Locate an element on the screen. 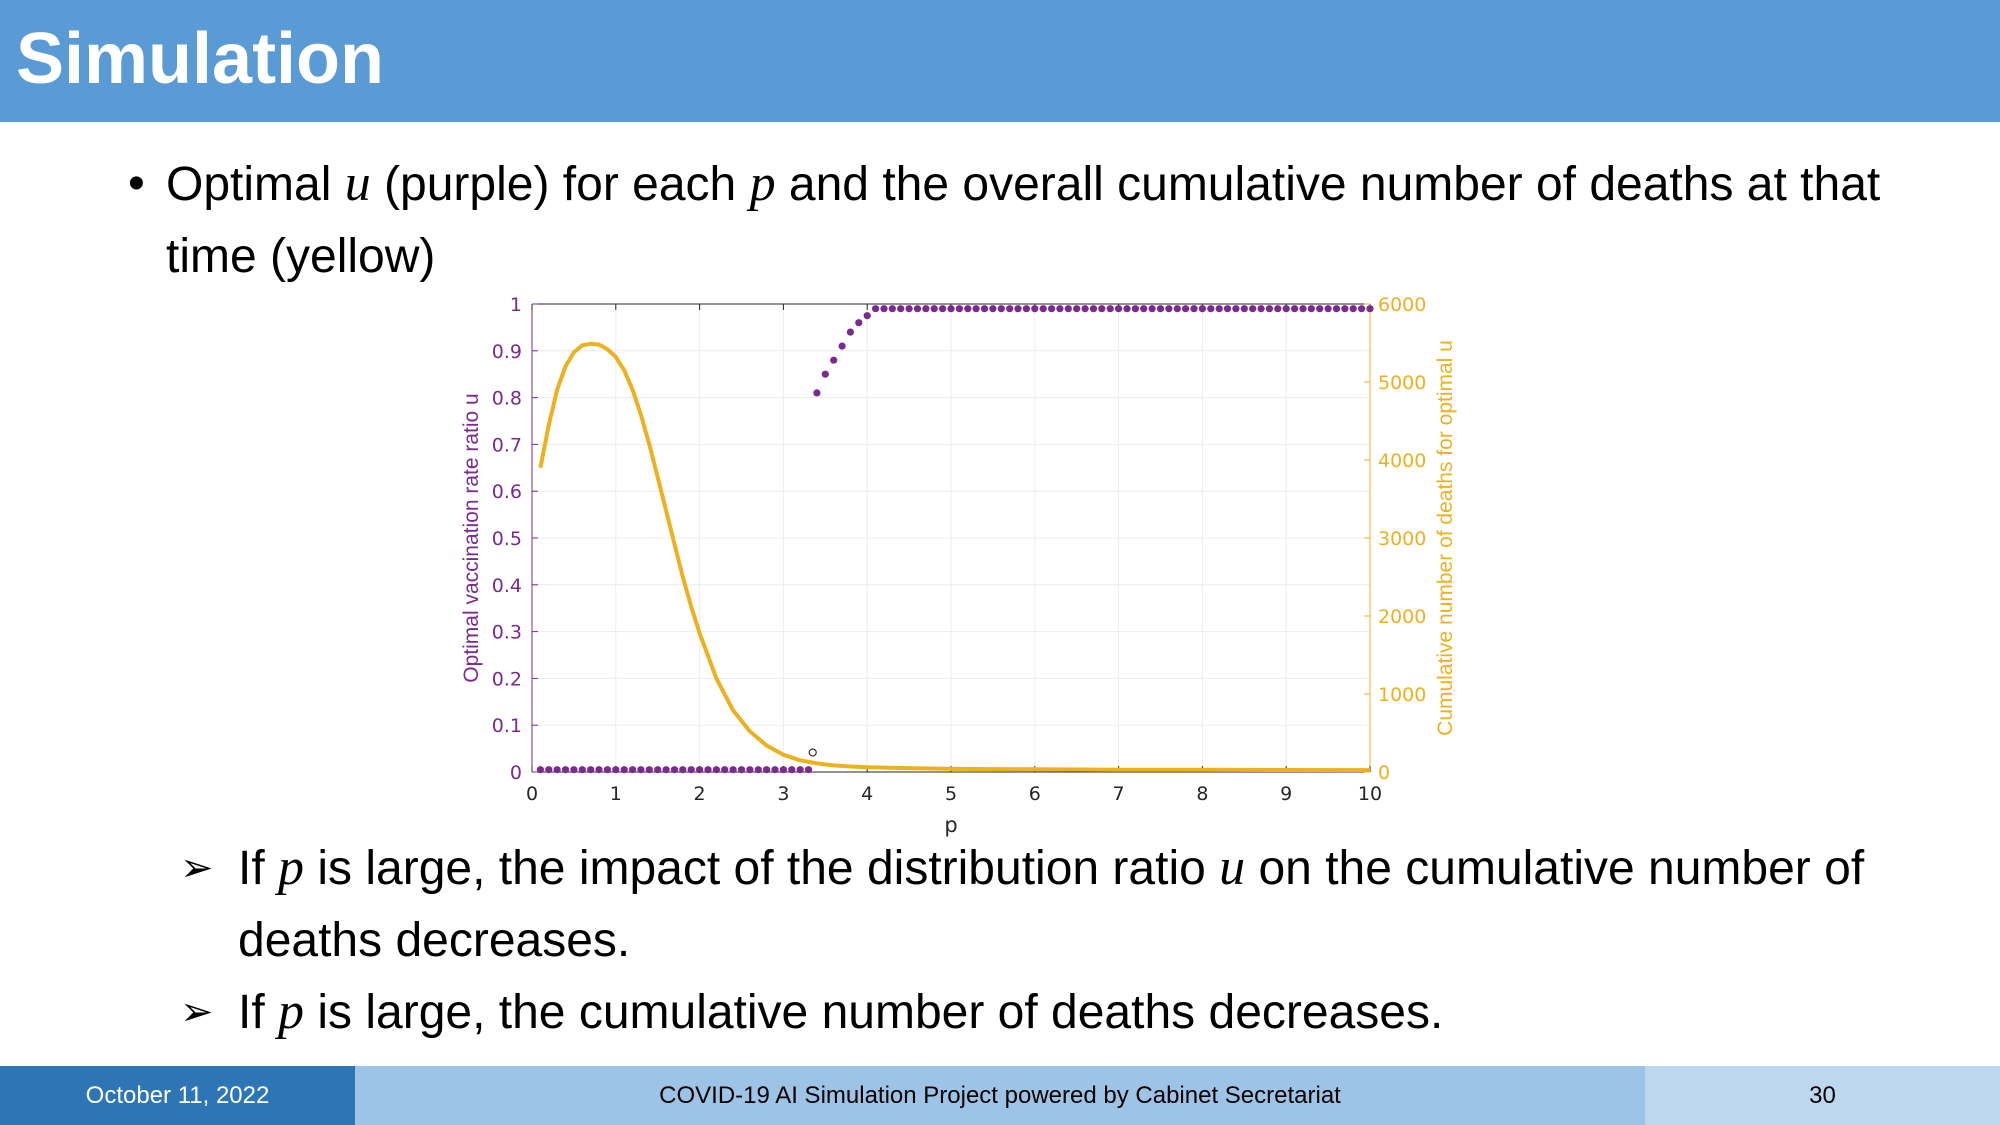  x-tick-label: 1 is located at coordinates (616, 794).